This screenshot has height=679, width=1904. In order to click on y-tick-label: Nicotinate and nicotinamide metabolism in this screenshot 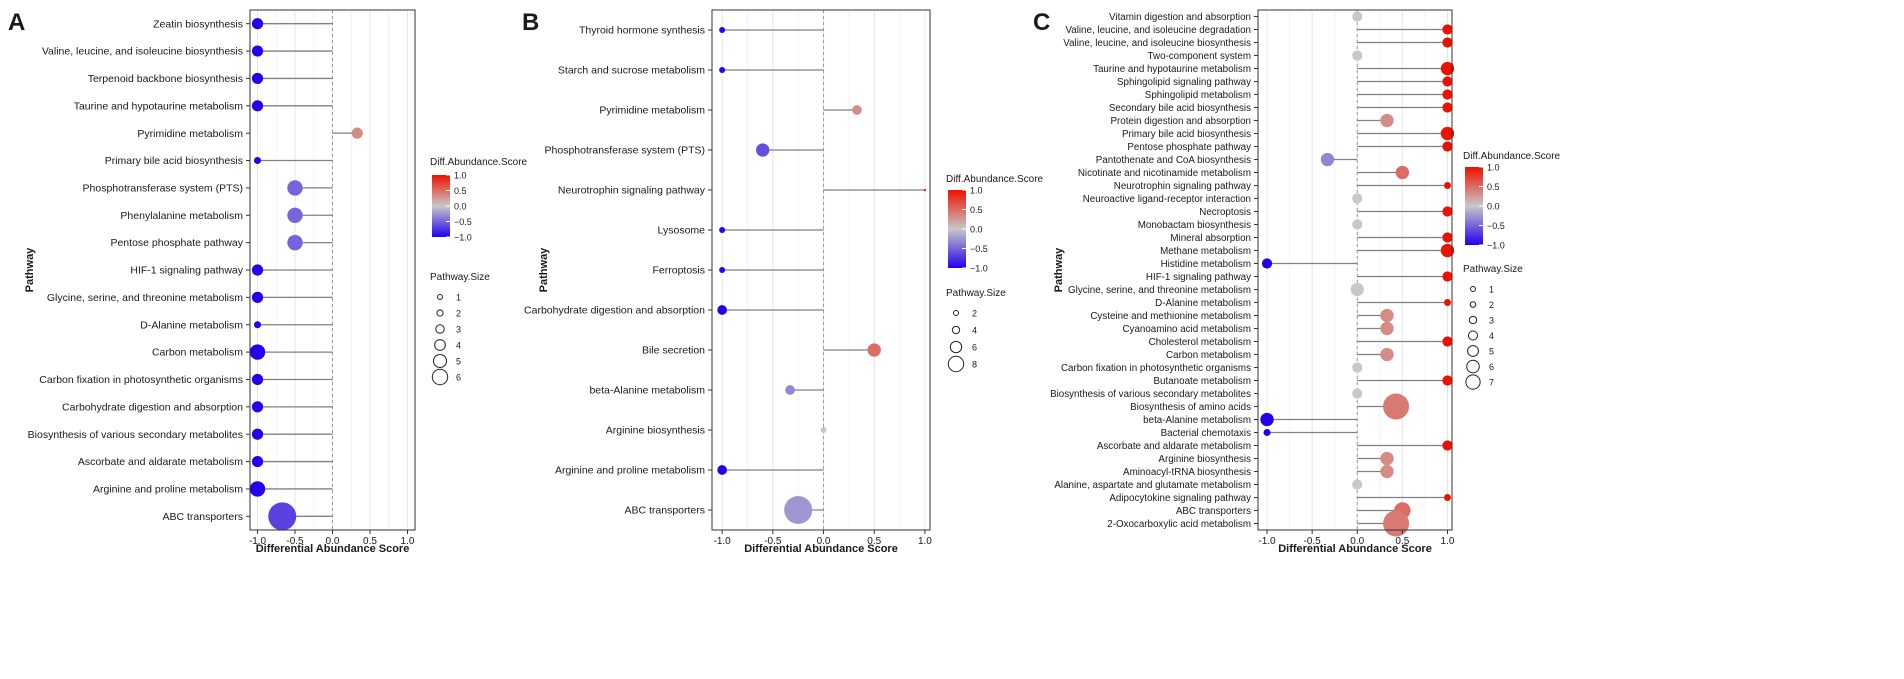, I will do `click(1164, 173)`.